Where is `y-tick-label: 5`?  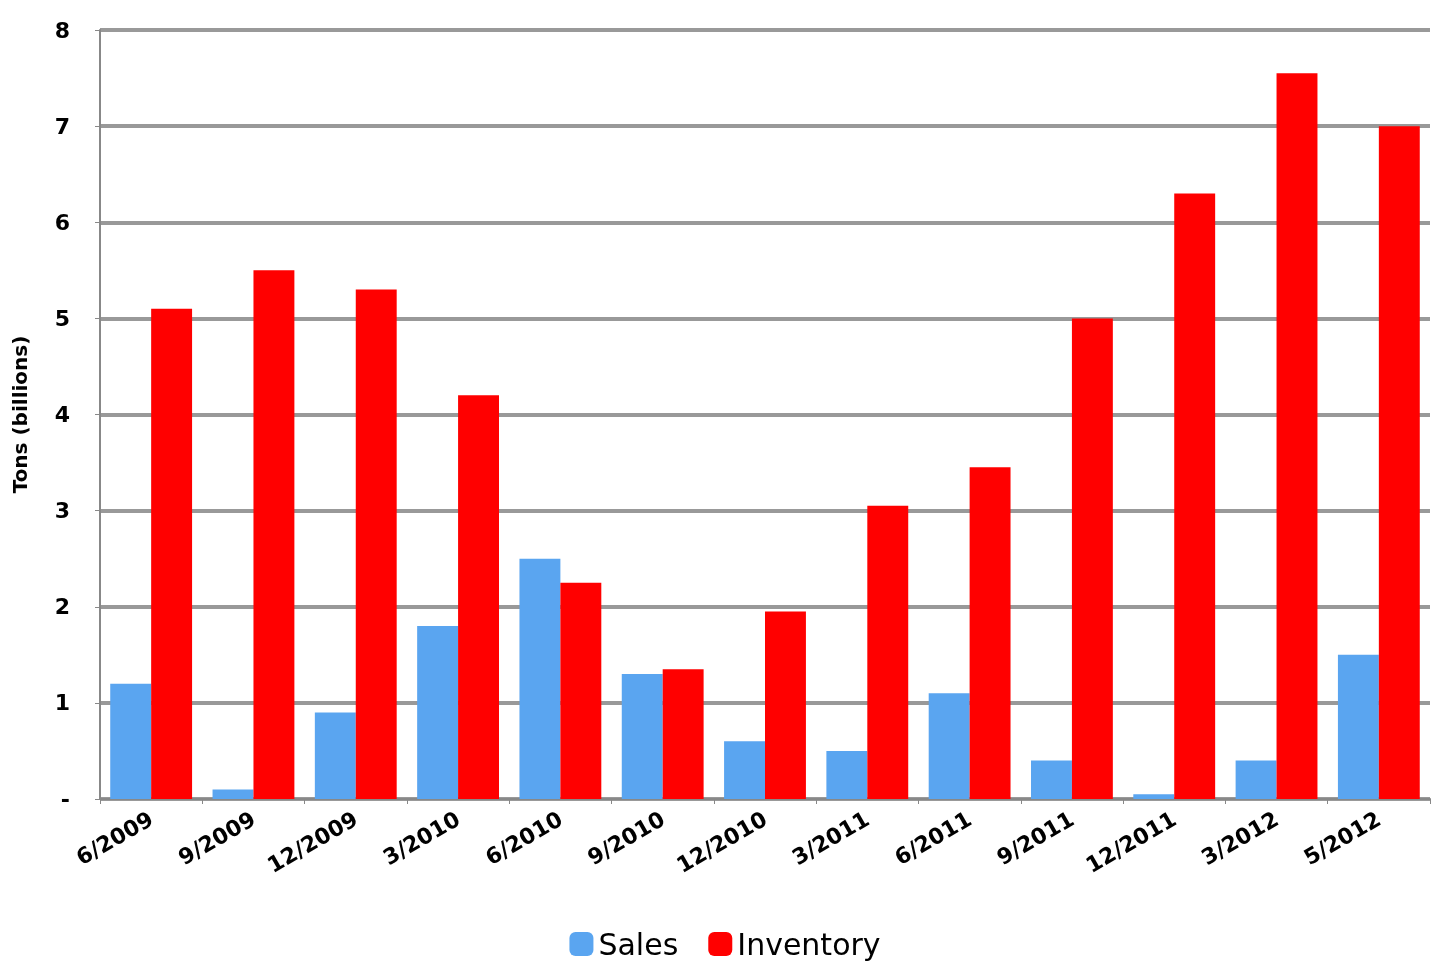 y-tick-label: 5 is located at coordinates (62, 318).